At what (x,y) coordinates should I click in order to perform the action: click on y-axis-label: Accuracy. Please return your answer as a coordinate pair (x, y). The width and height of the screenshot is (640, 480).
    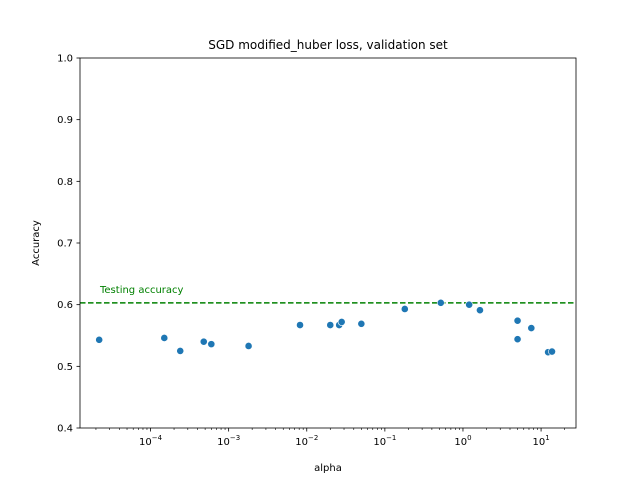
    Looking at the image, I should click on (36, 243).